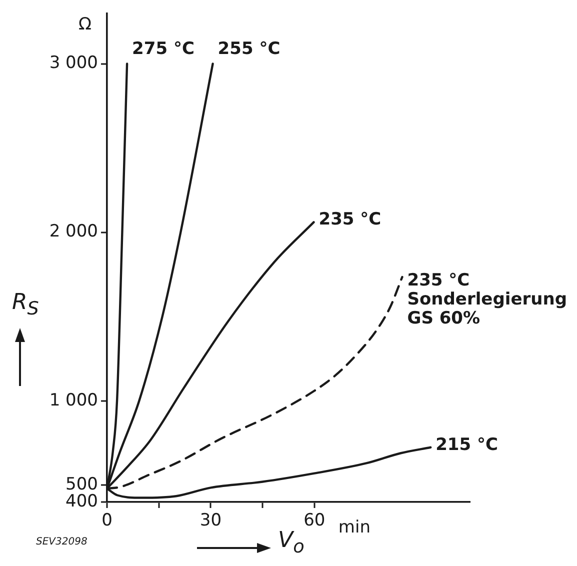  What do you see at coordinates (354, 527) in the screenshot?
I see `text: min` at bounding box center [354, 527].